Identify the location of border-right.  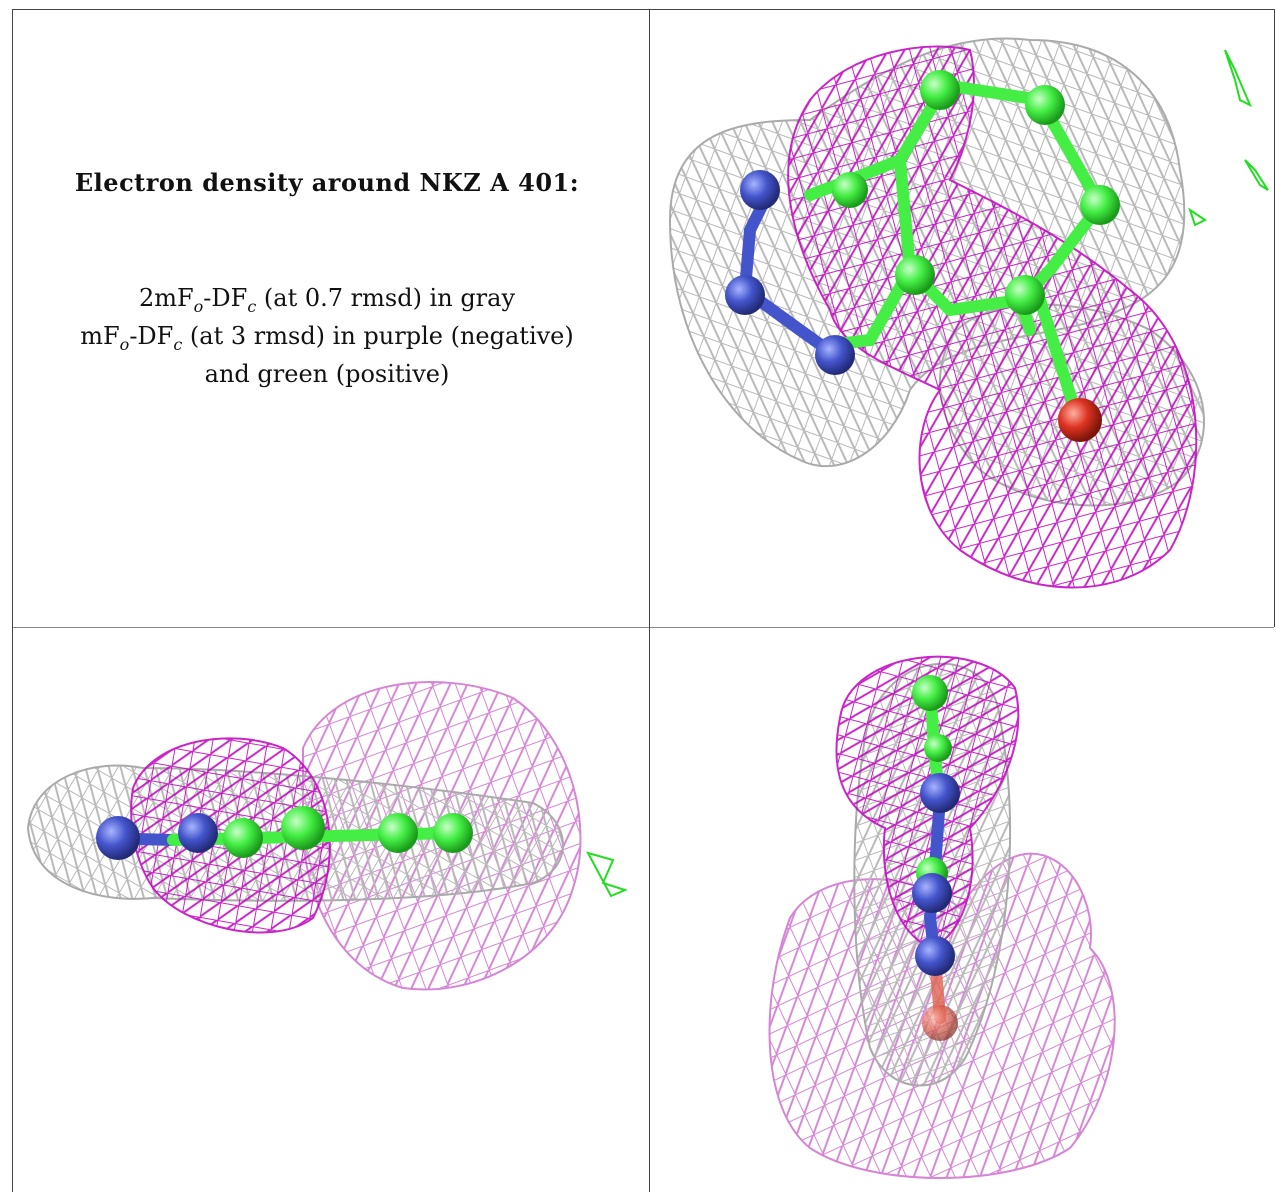
(1274, 318).